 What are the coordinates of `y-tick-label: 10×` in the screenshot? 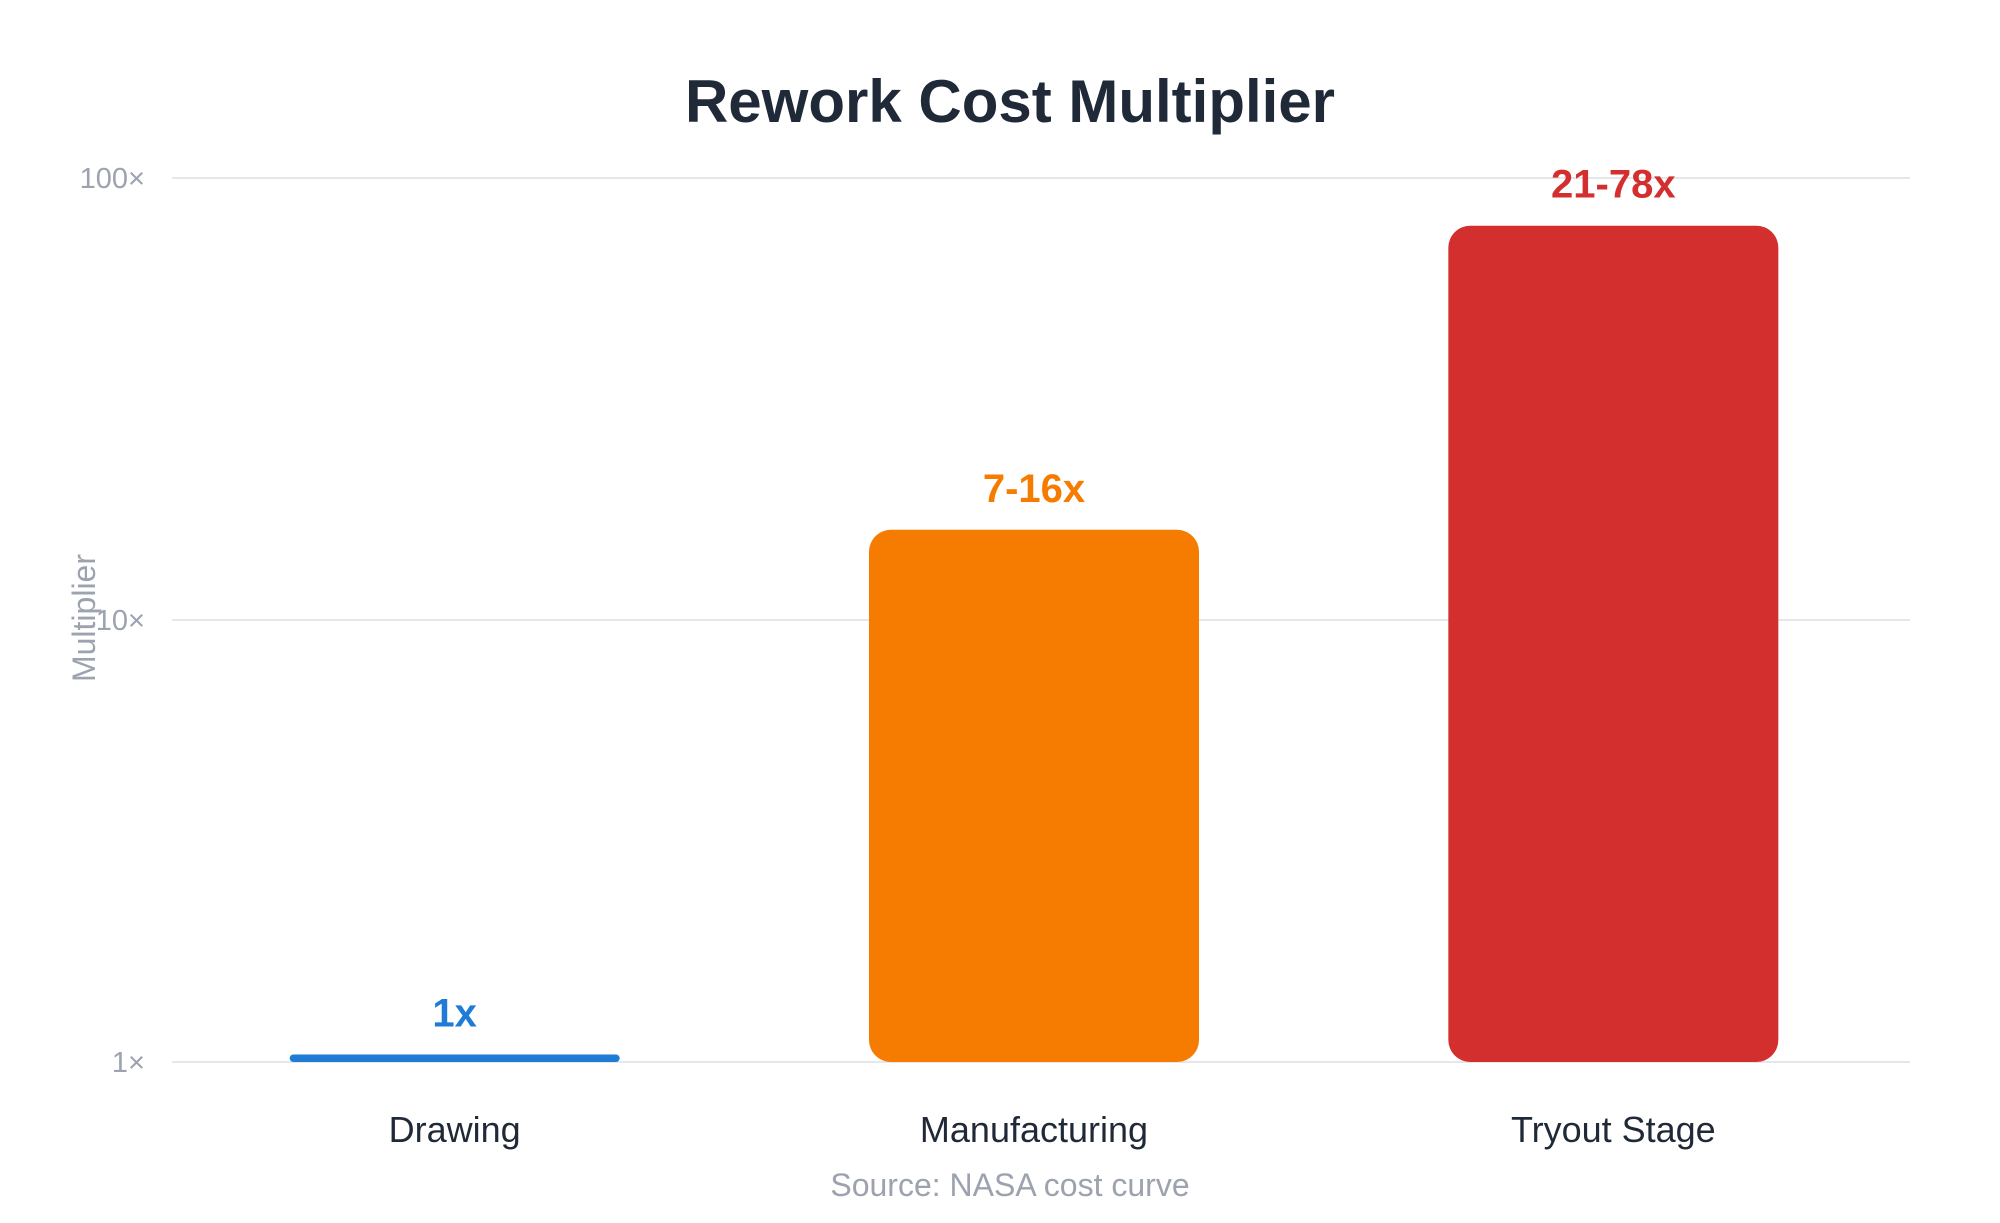 It's located at (120, 621).